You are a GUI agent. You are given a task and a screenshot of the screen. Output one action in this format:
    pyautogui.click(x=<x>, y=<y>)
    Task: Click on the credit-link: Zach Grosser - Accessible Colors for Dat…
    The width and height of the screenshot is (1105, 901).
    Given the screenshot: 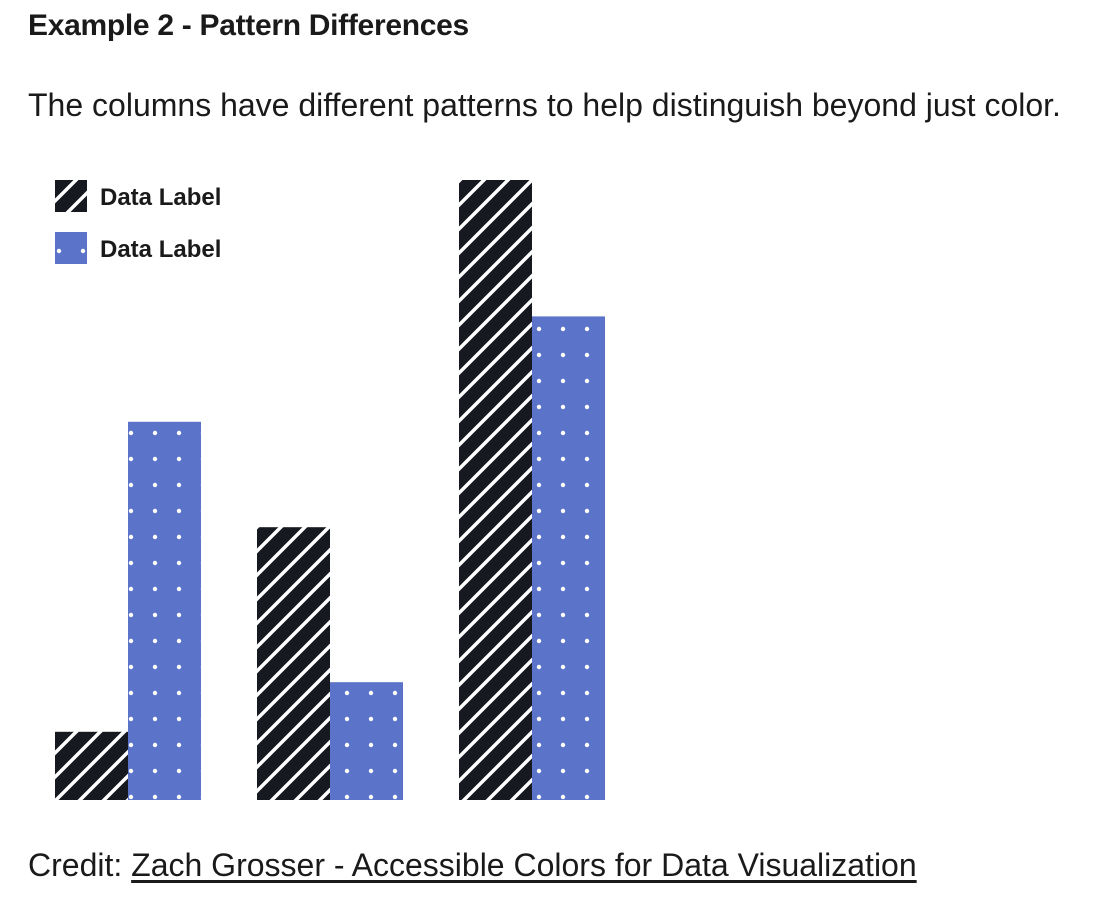 What is the action you would take?
    pyautogui.click(x=524, y=865)
    